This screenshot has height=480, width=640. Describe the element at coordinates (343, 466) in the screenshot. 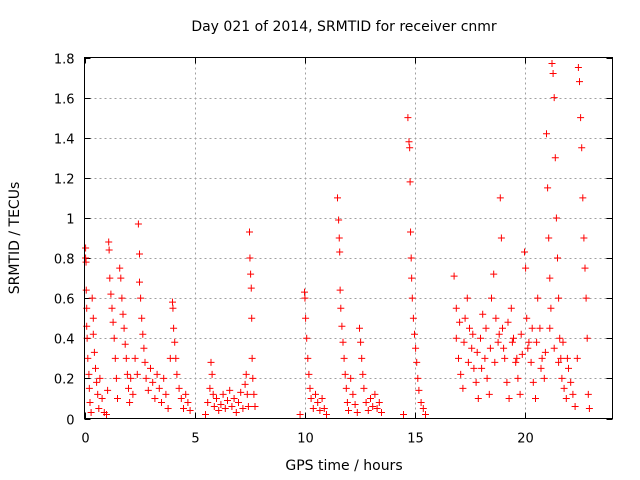

I see `x-axis-label: GPS time / hours` at that location.